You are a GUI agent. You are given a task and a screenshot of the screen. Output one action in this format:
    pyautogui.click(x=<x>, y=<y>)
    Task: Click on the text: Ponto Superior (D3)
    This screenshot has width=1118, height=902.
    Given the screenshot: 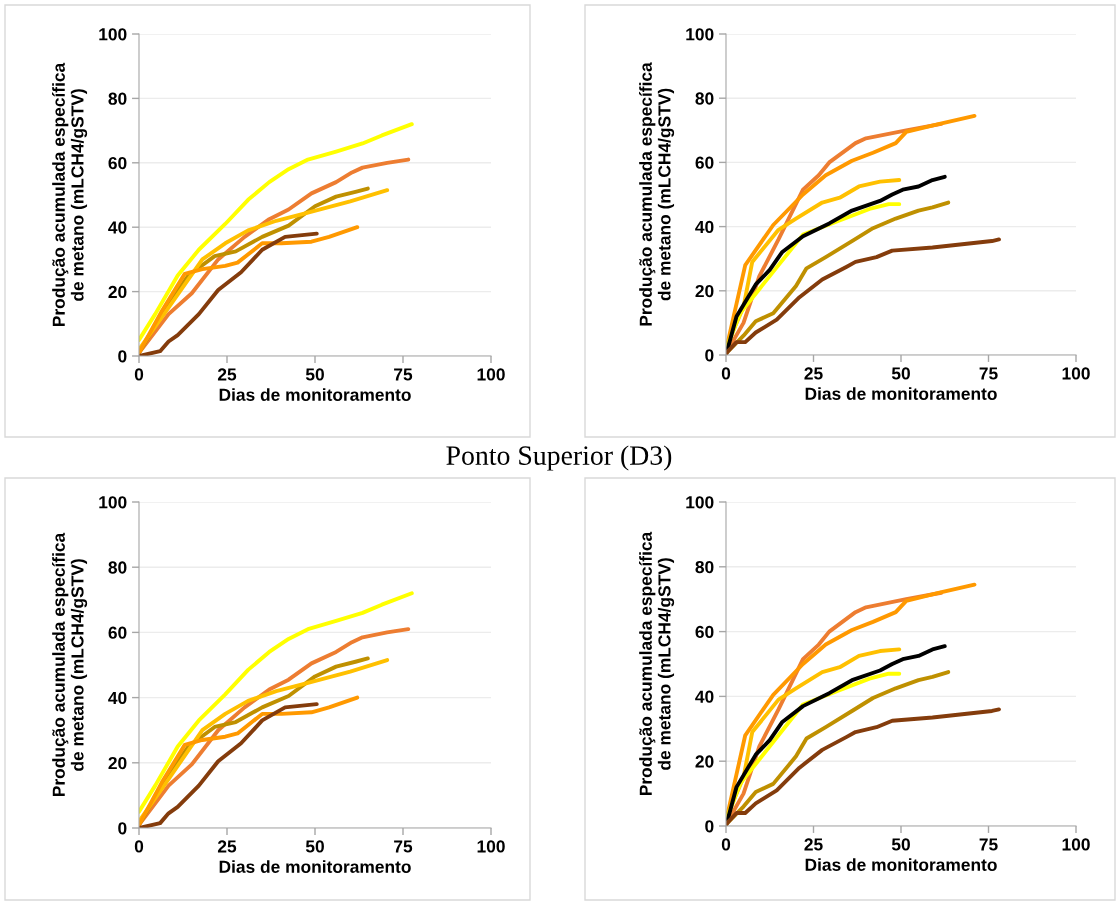 What is the action you would take?
    pyautogui.click(x=559, y=458)
    